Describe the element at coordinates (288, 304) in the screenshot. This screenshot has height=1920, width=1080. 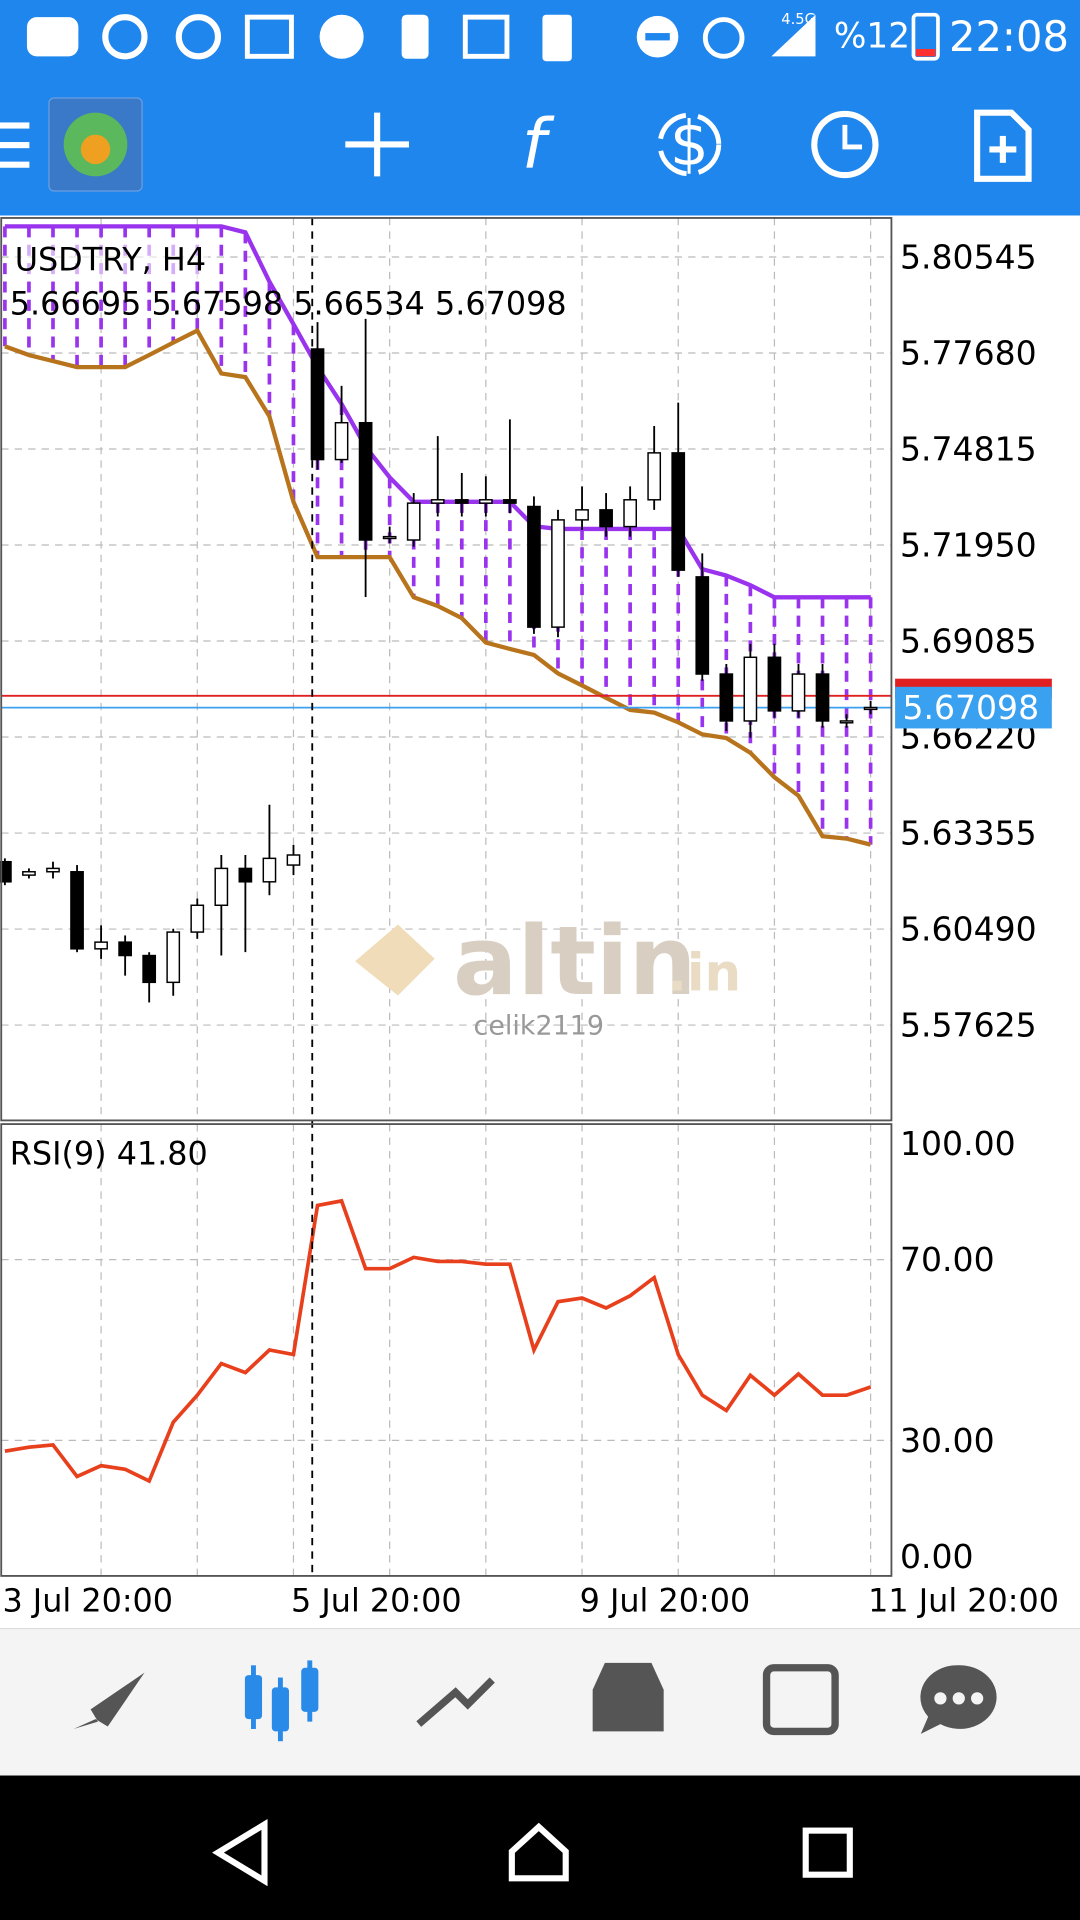
I see `ohlc-text: 5.66695 5.67598 5.66534 5.67098` at that location.